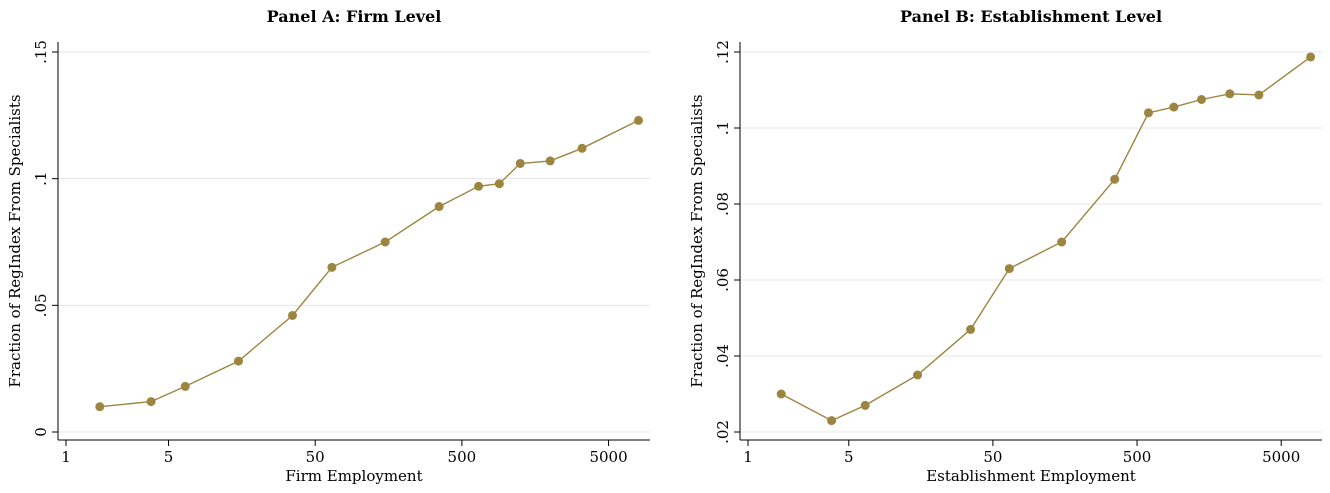  What do you see at coordinates (748, 457) in the screenshot?
I see `panel-b-x-tick-label: 1` at bounding box center [748, 457].